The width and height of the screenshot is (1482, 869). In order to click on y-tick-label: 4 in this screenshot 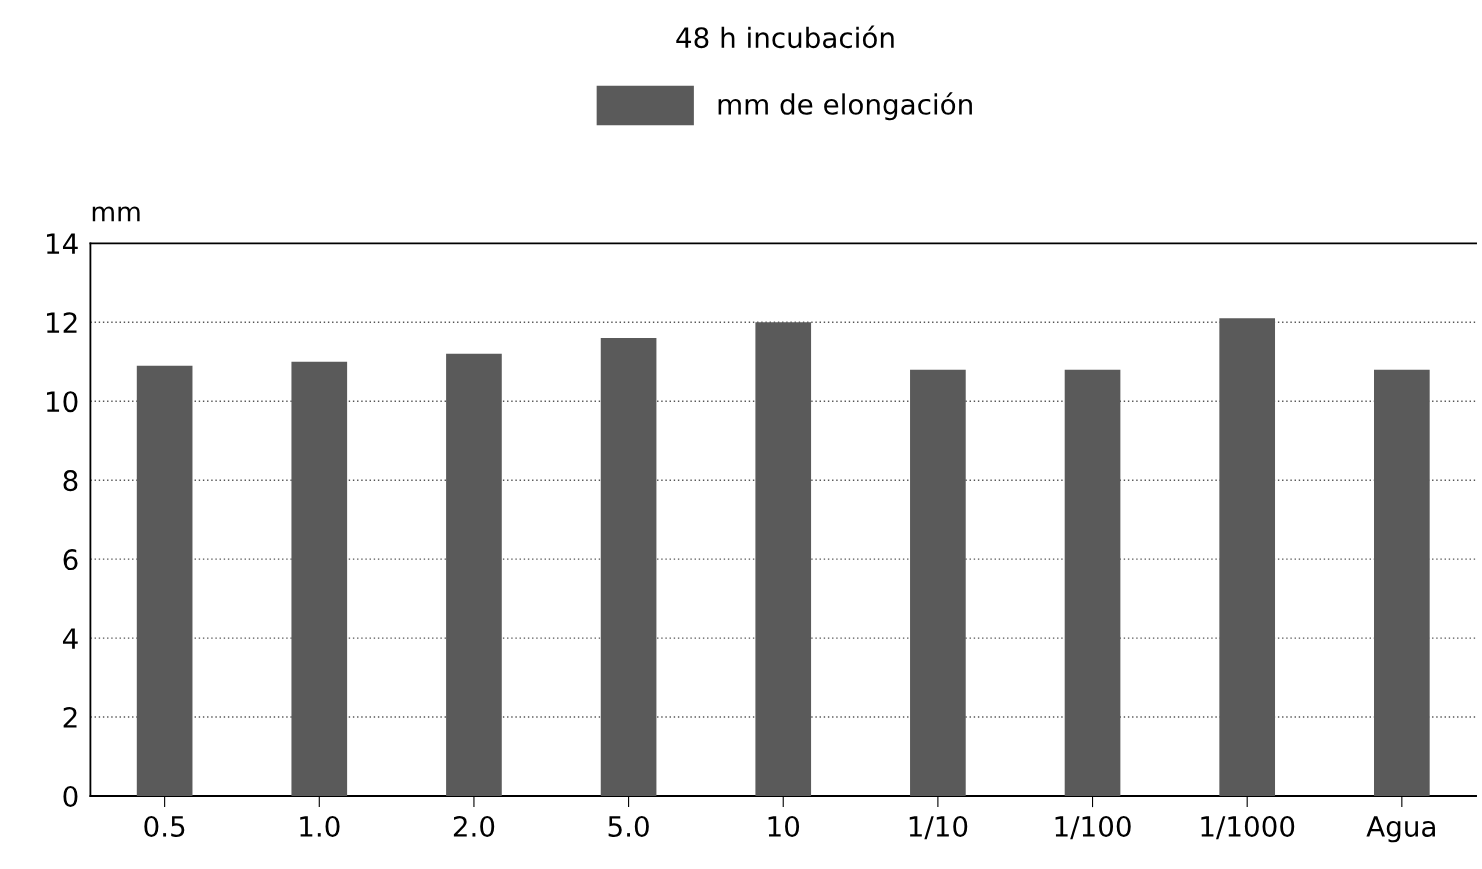, I will do `click(70, 638)`.